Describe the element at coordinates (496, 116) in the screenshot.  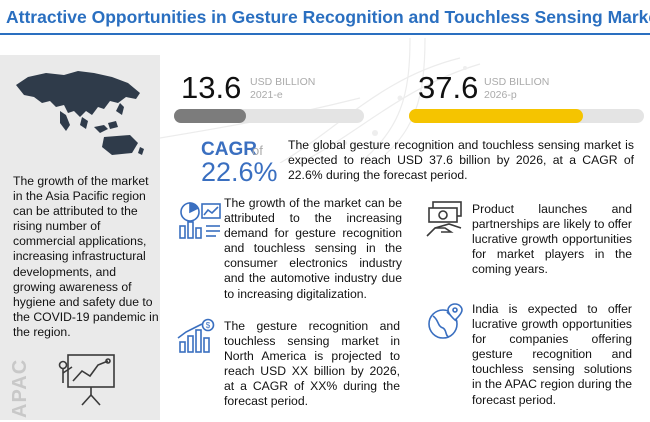
I see `bar-fill-2026` at that location.